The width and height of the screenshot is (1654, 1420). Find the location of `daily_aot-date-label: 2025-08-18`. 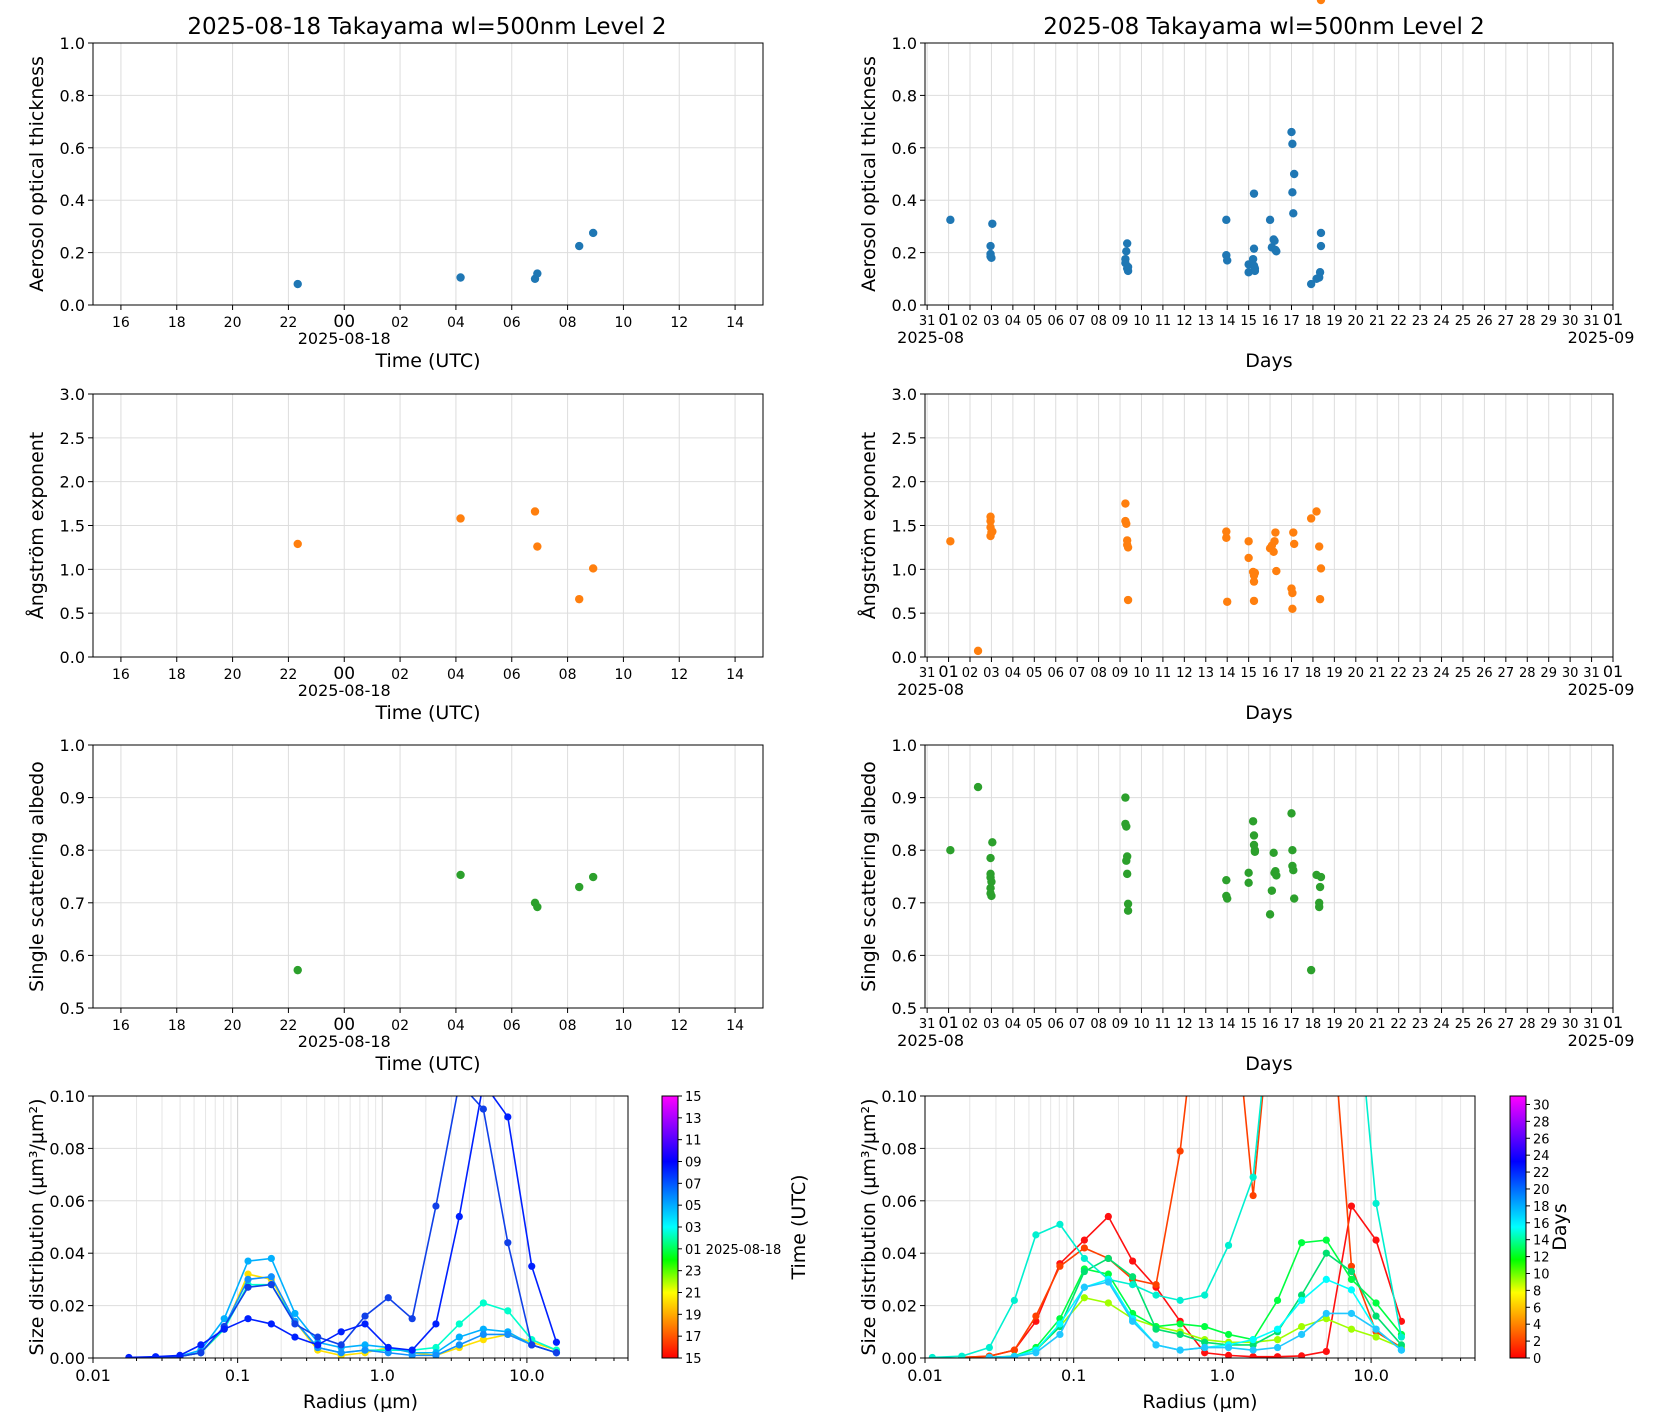

daily_aot-date-label: 2025-08-18 is located at coordinates (344, 338).